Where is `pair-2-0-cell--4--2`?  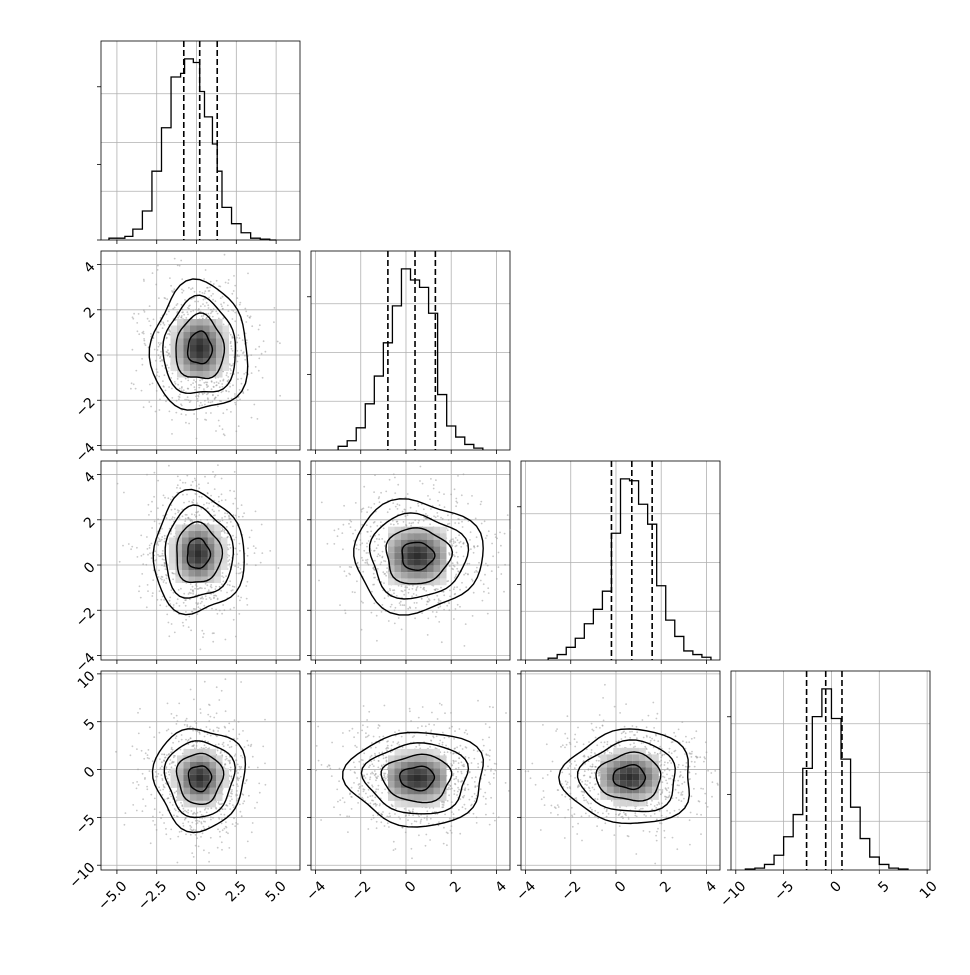 pair-2-0-cell--4--2 is located at coordinates (172, 541).